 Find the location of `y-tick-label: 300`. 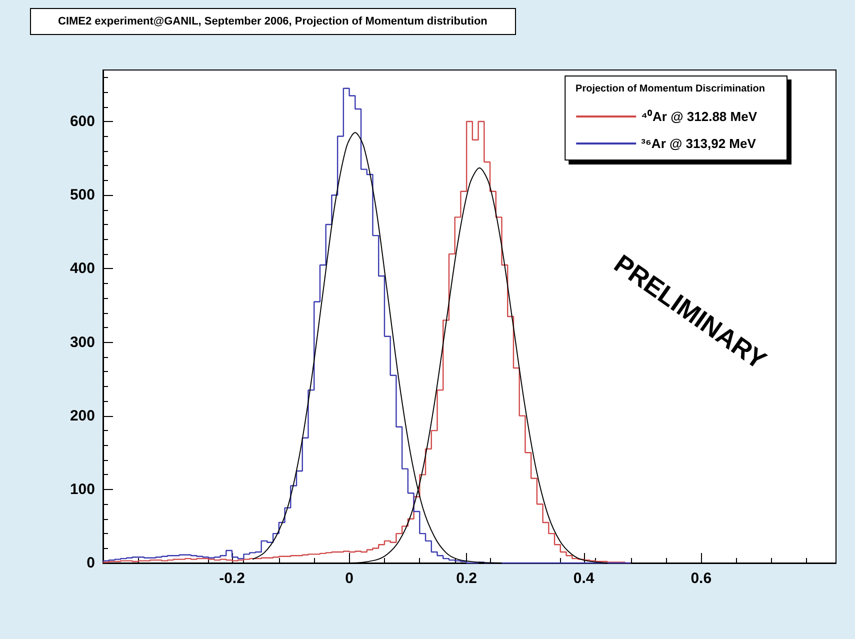

y-tick-label: 300 is located at coordinates (82, 342).